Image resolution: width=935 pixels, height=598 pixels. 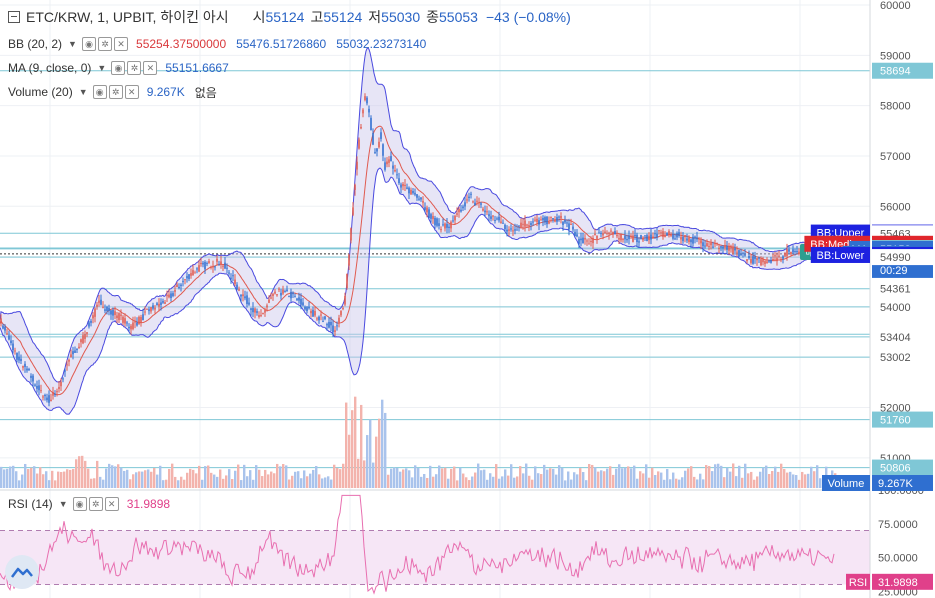 What do you see at coordinates (895, 409) in the screenshot?
I see `price-tick-label: 52000` at bounding box center [895, 409].